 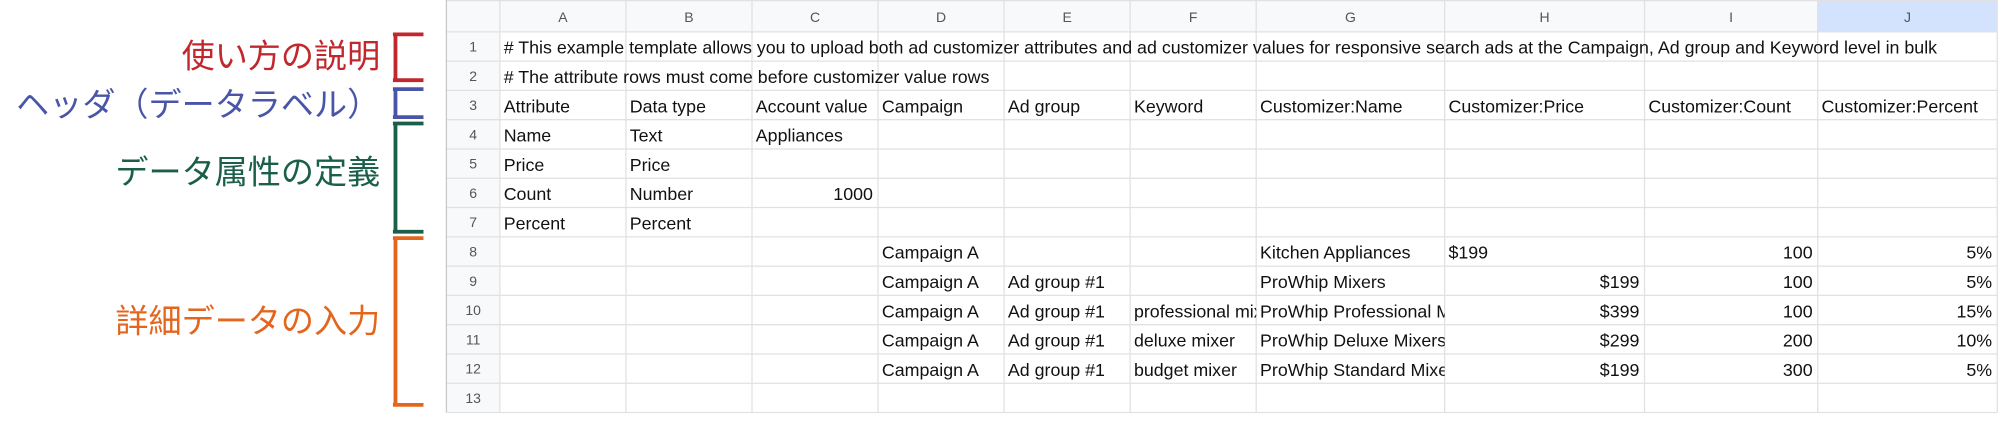 What do you see at coordinates (563, 17) in the screenshot?
I see `column-header: A` at bounding box center [563, 17].